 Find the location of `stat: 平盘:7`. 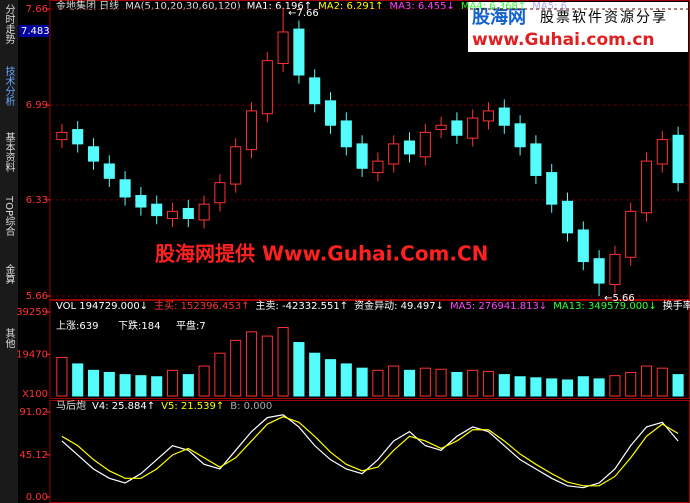

stat: 平盘:7 is located at coordinates (191, 325).